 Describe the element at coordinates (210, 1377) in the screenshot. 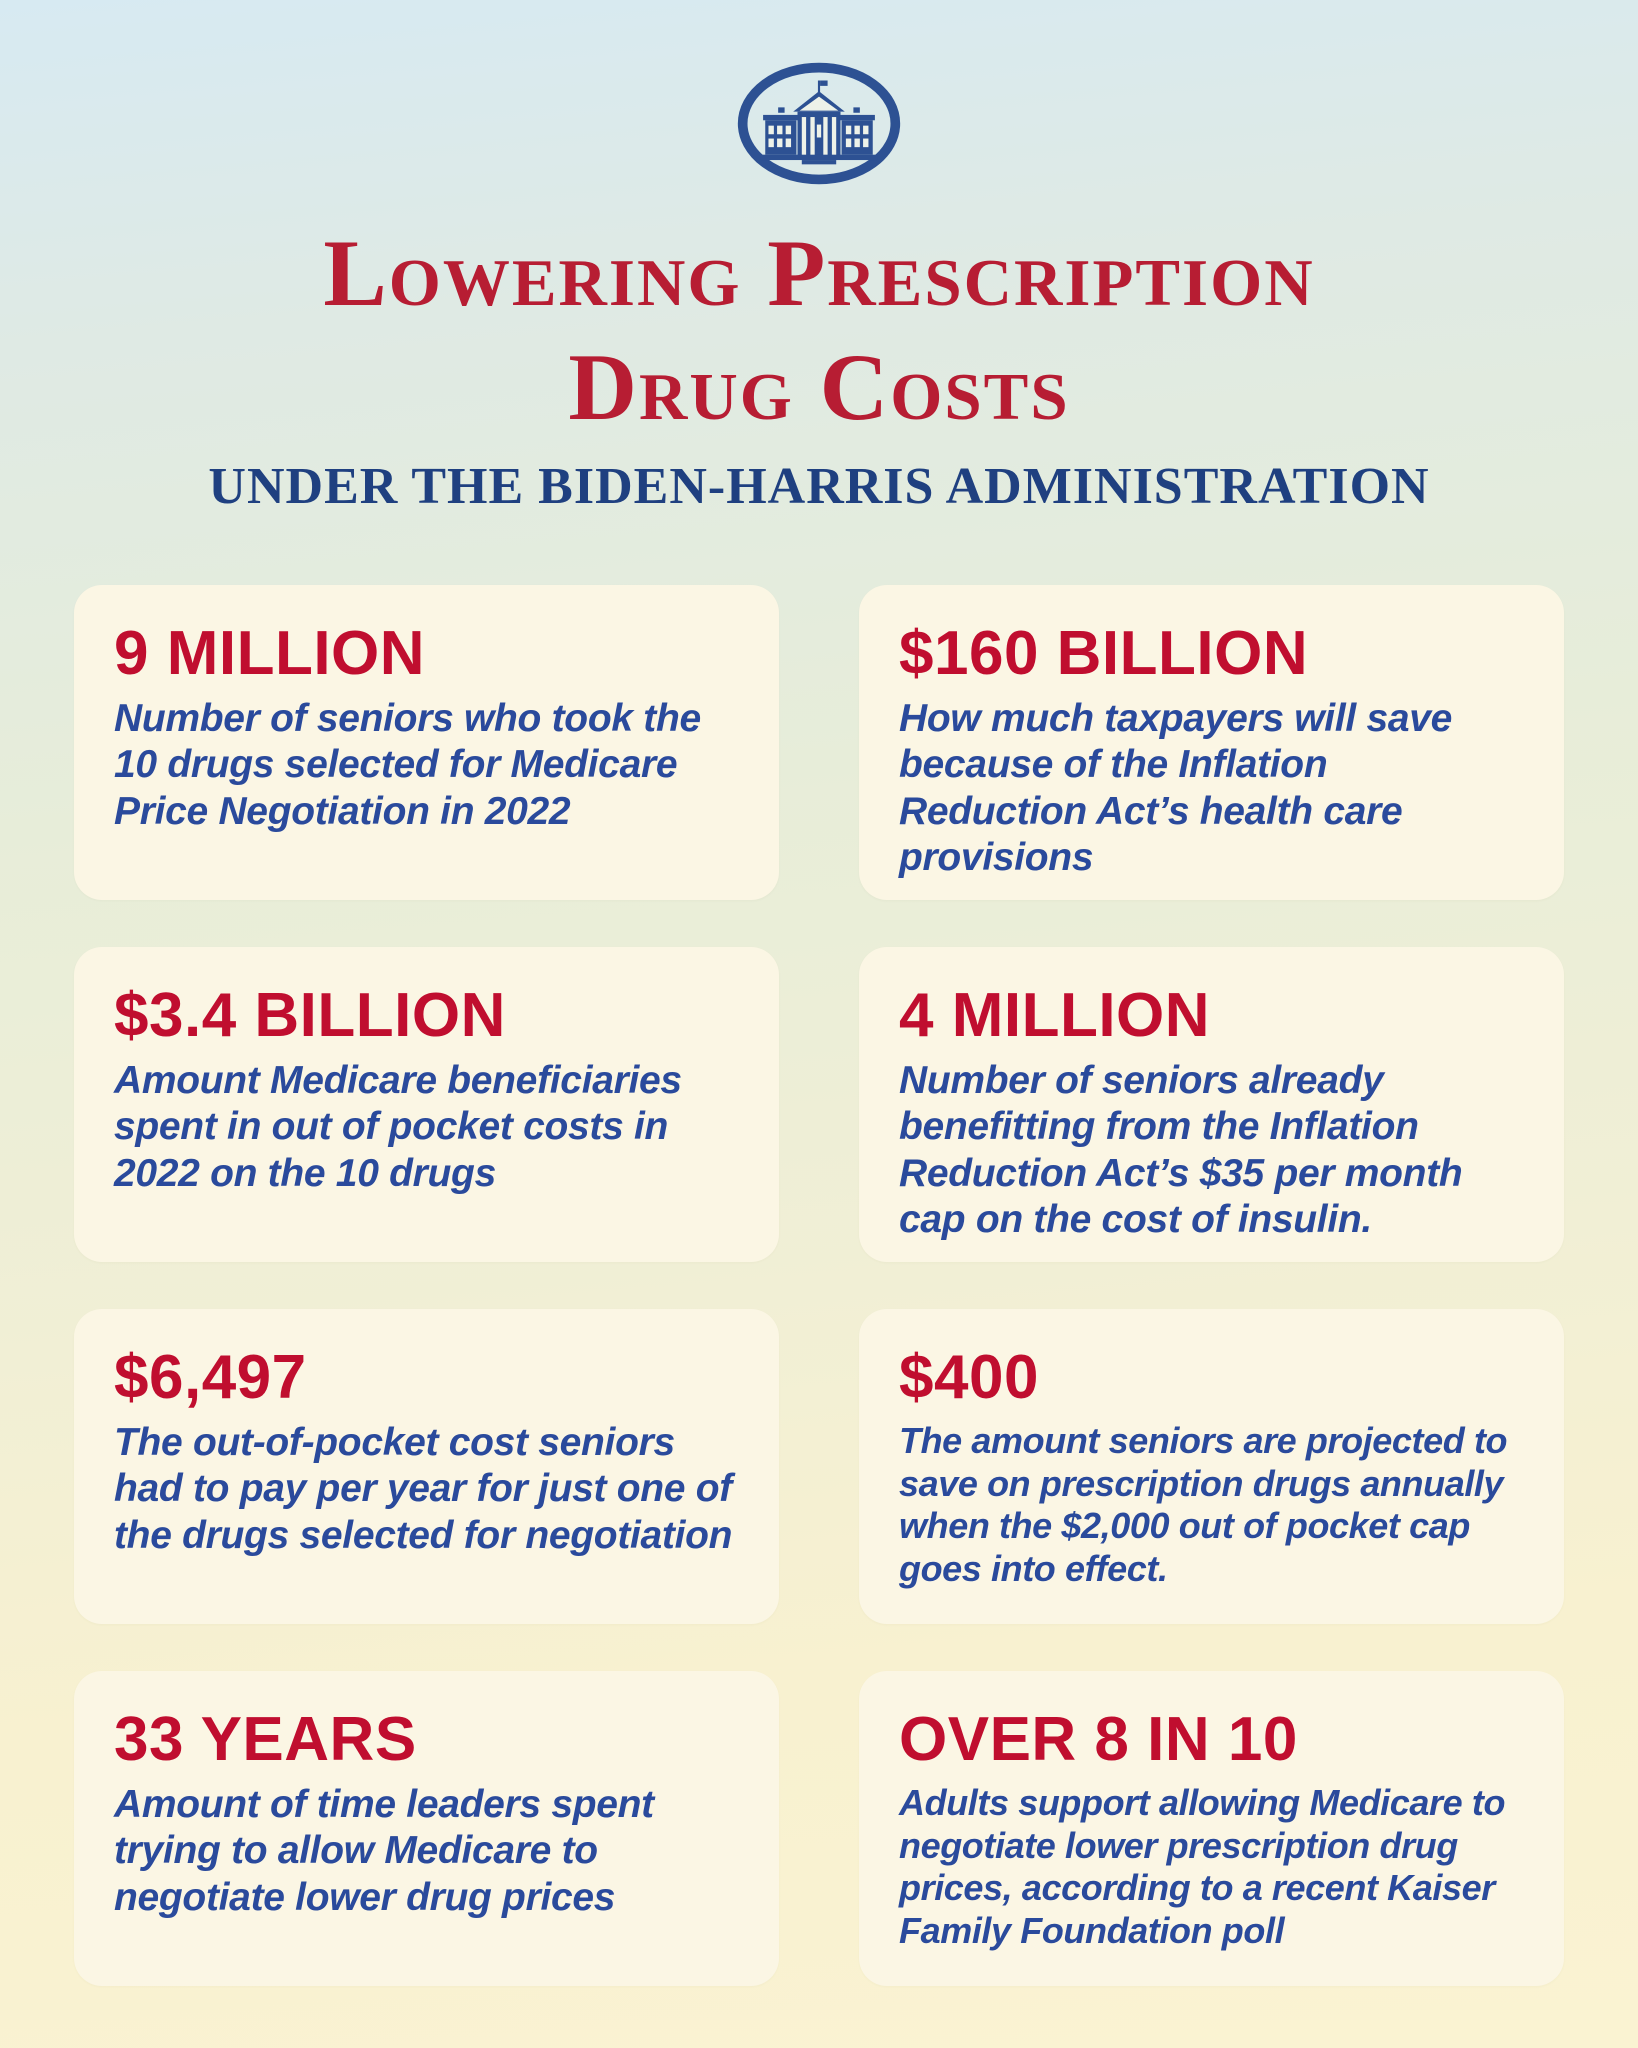

I see `stat-value: $6,497` at that location.